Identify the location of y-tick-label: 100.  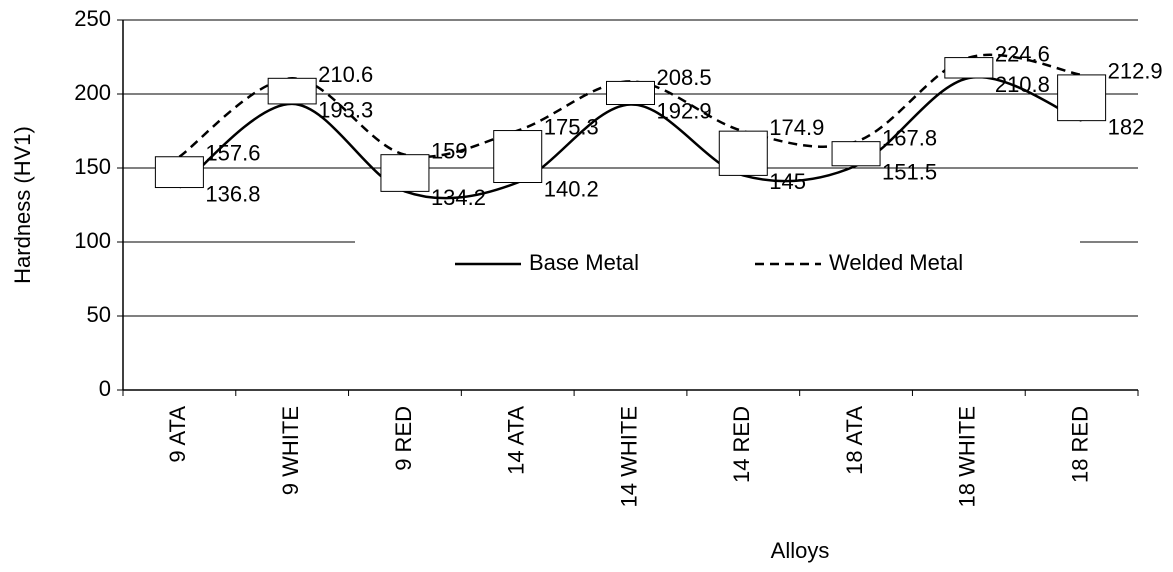
(92, 240).